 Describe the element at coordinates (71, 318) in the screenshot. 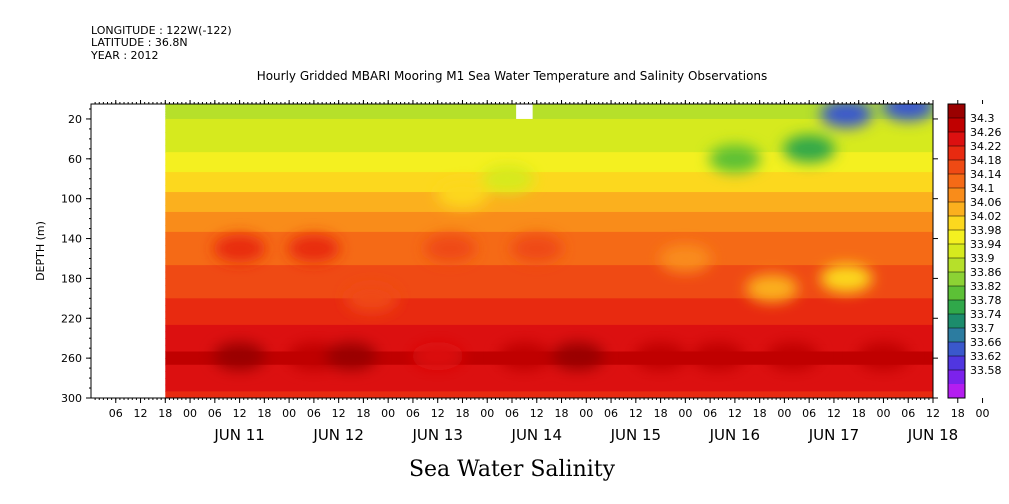

I see `y-tick-label: 220` at that location.